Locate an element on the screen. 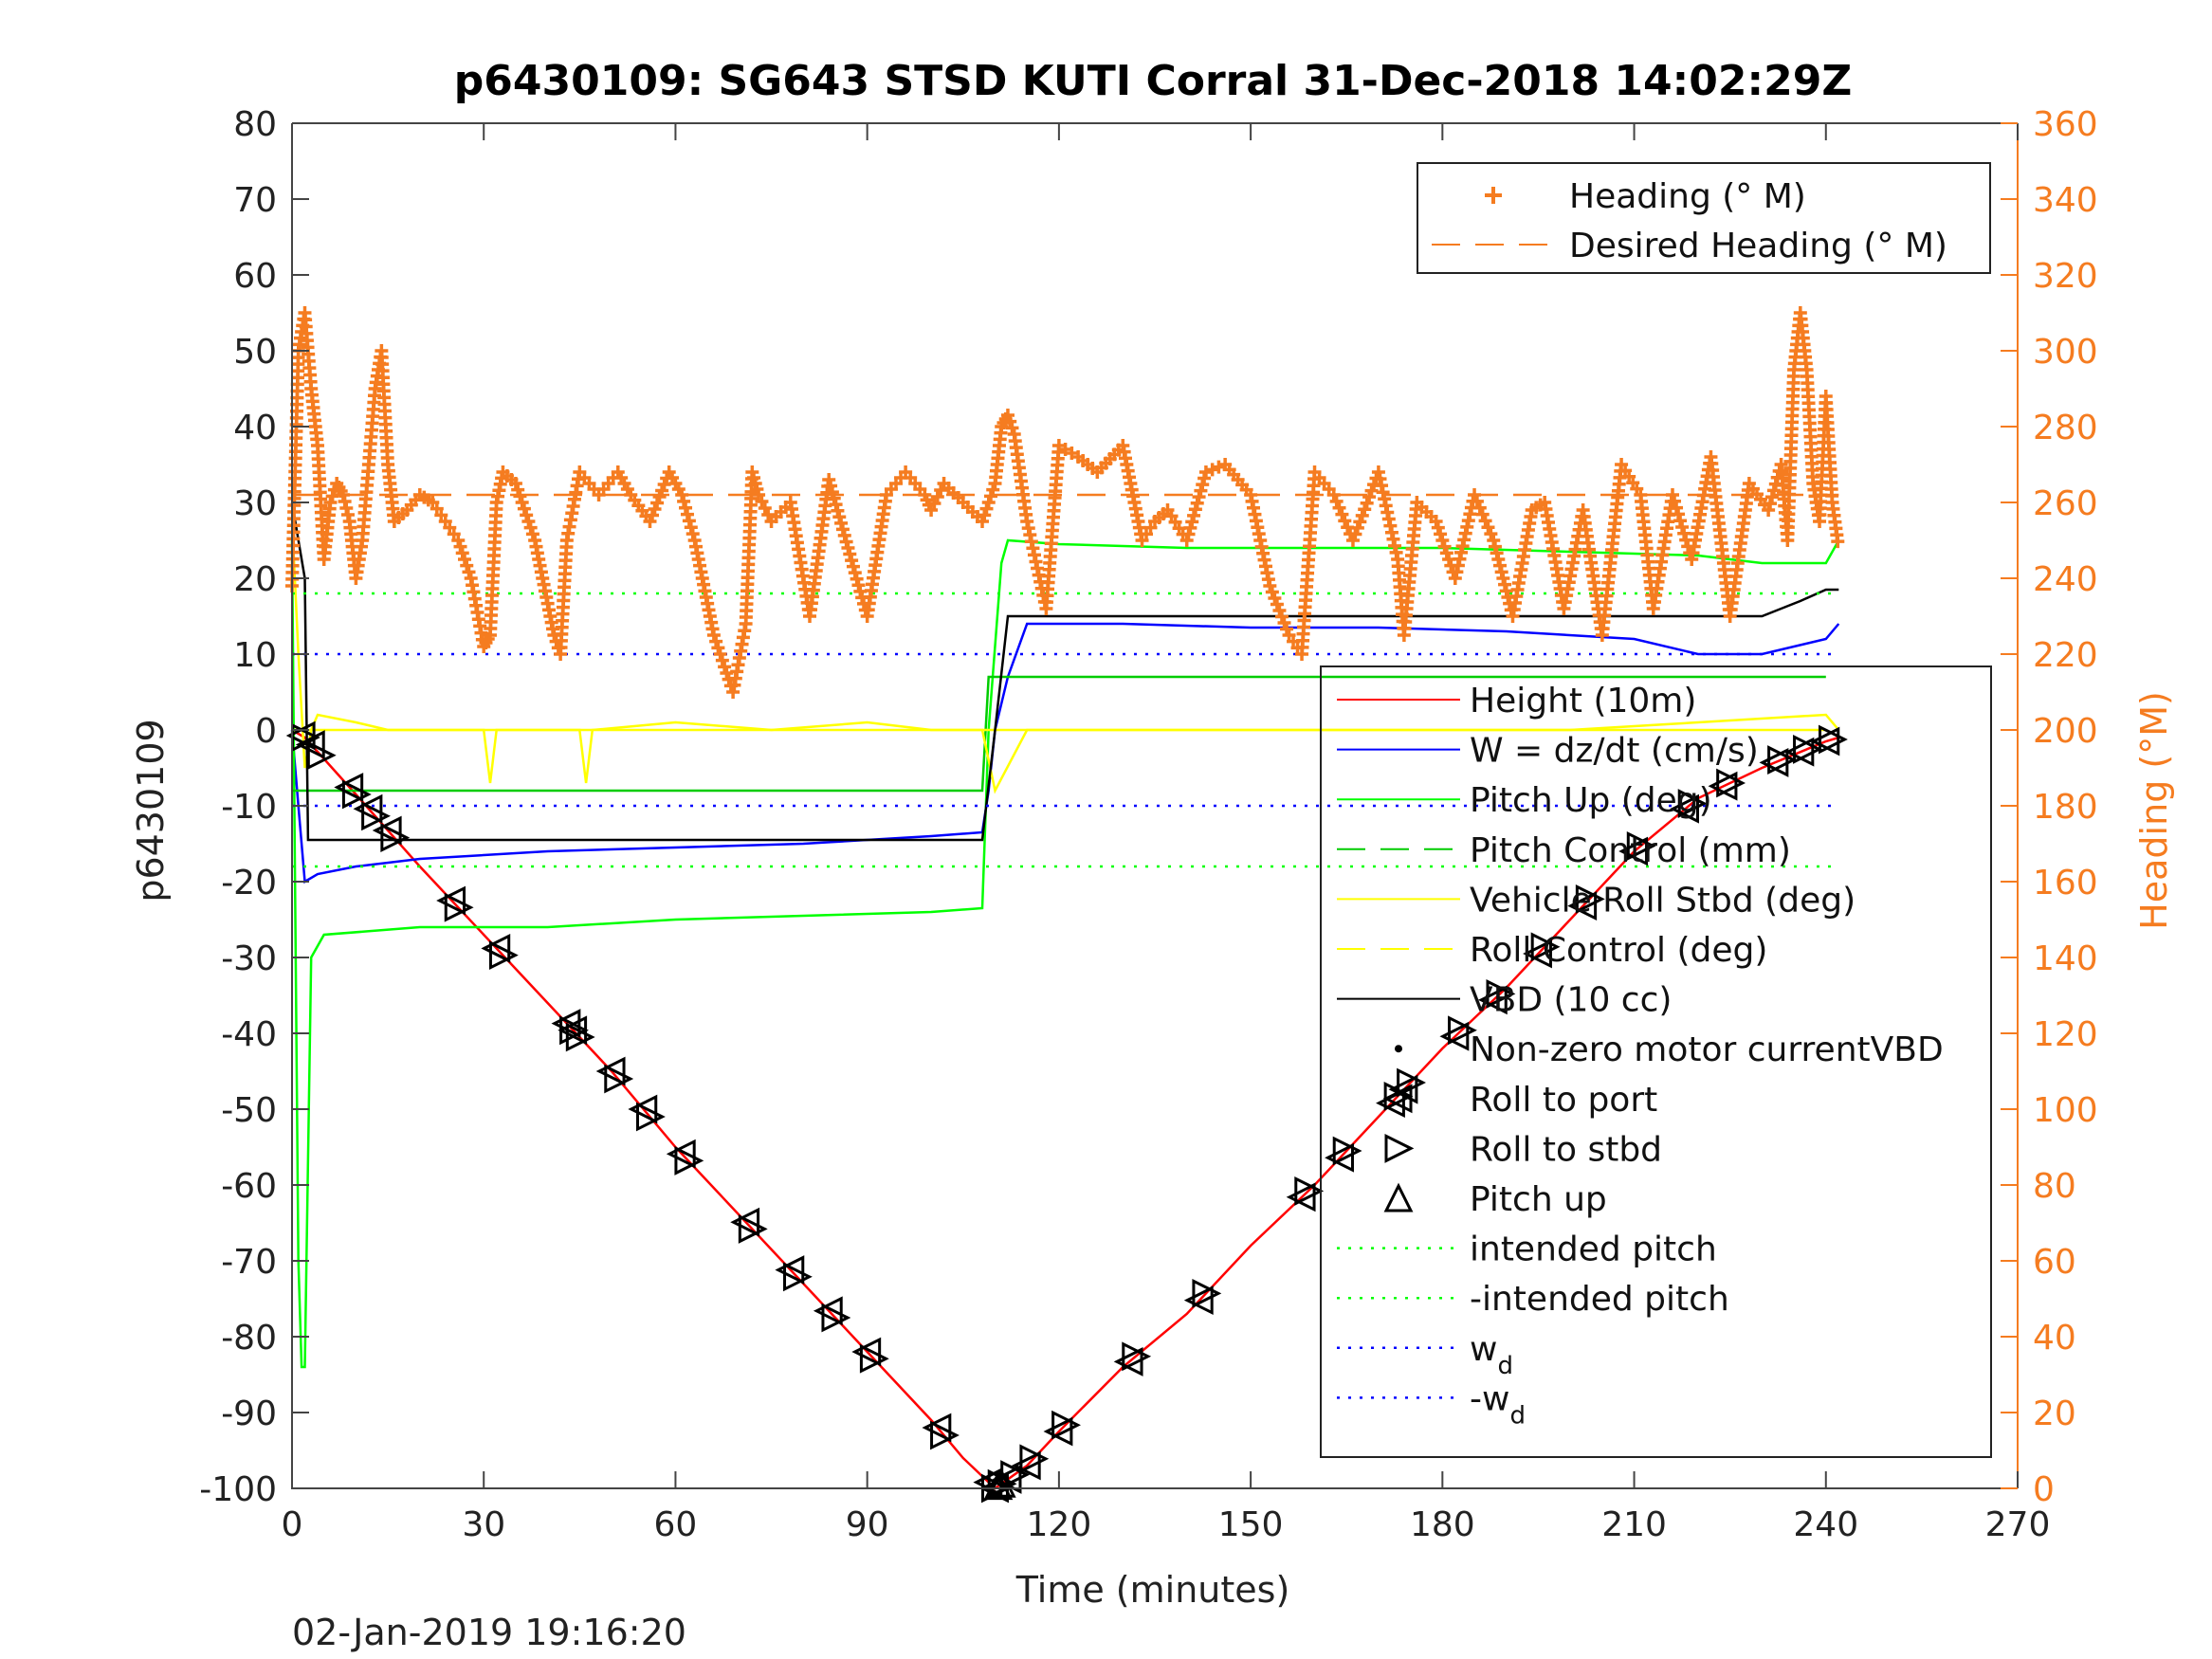  x-tick-label: 180 is located at coordinates (1442, 1524).